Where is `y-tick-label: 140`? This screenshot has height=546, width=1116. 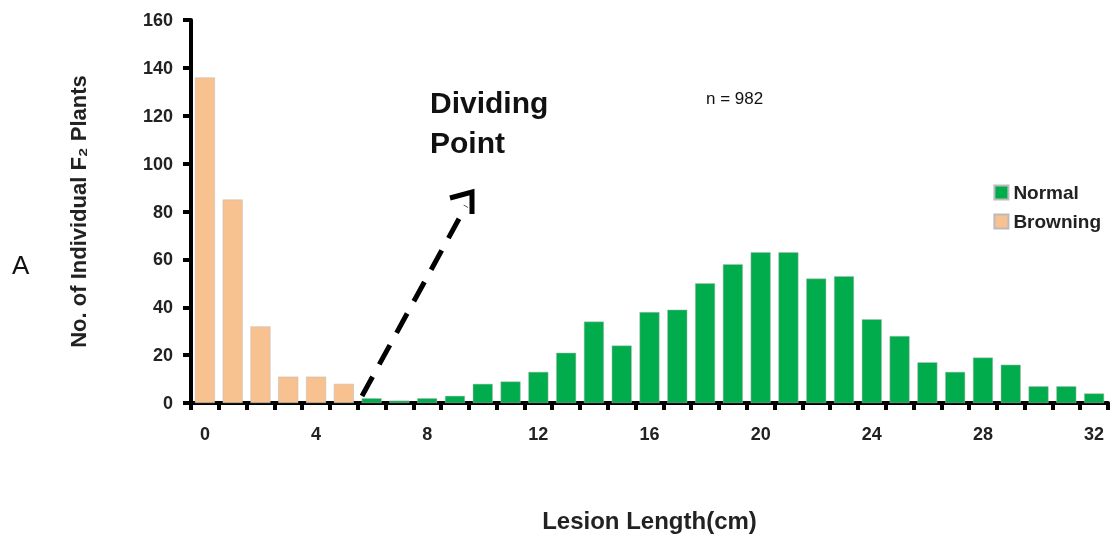 y-tick-label: 140 is located at coordinates (157, 67).